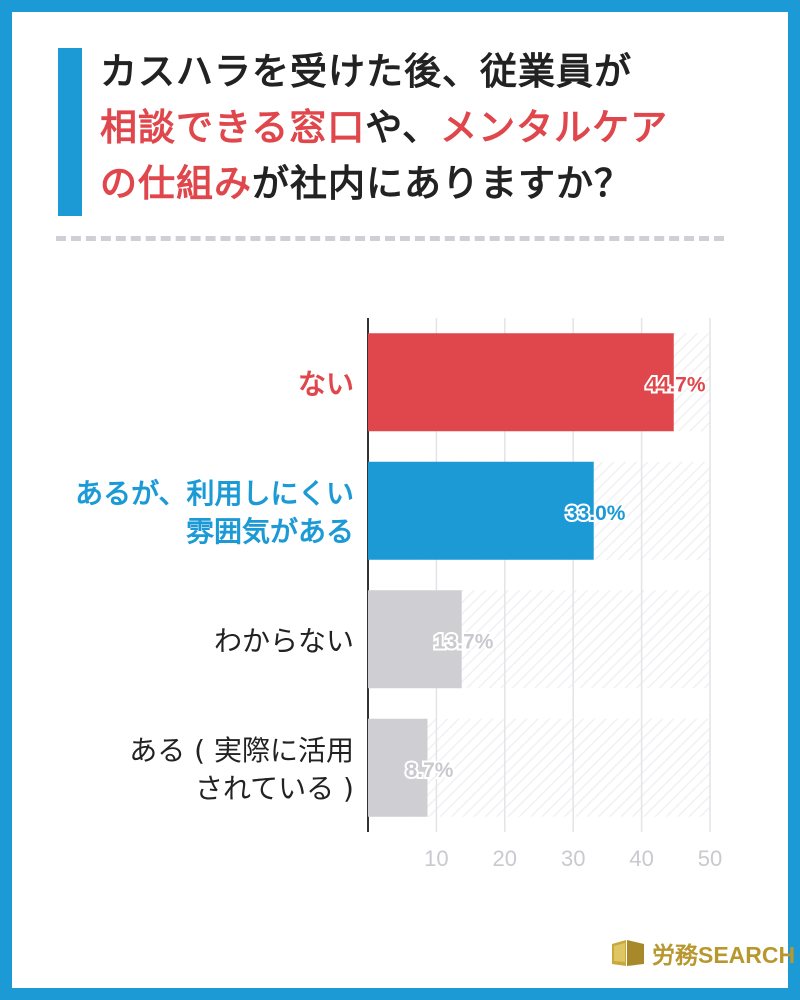 This screenshot has width=800, height=1000. Describe the element at coordinates (284, 640) in the screenshot. I see `category-label: わからない` at that location.